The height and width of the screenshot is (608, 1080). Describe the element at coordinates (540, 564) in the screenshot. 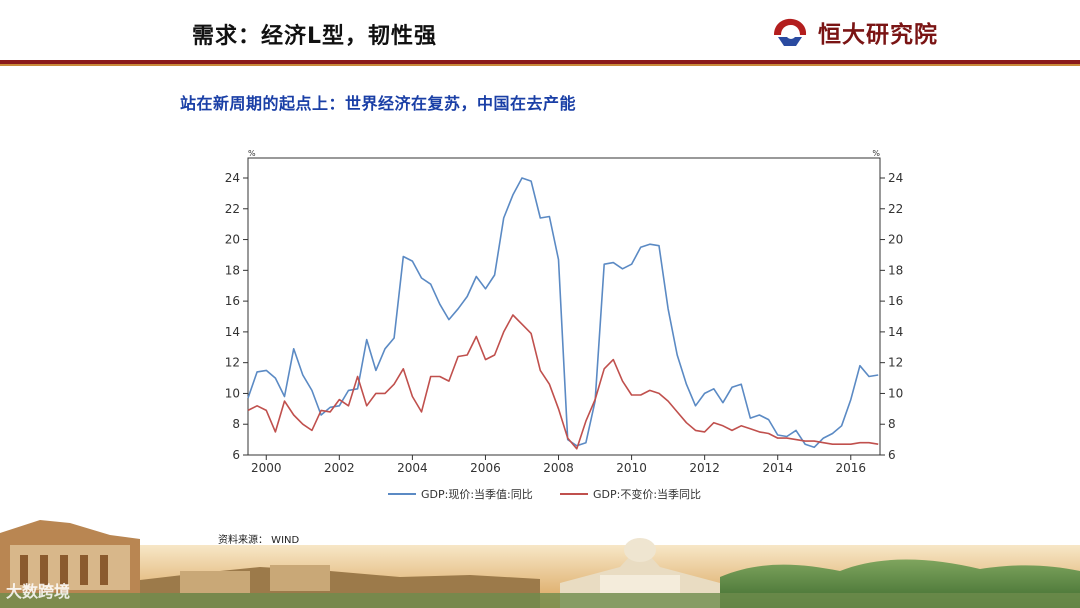

I see `footer-landscape-image` at that location.